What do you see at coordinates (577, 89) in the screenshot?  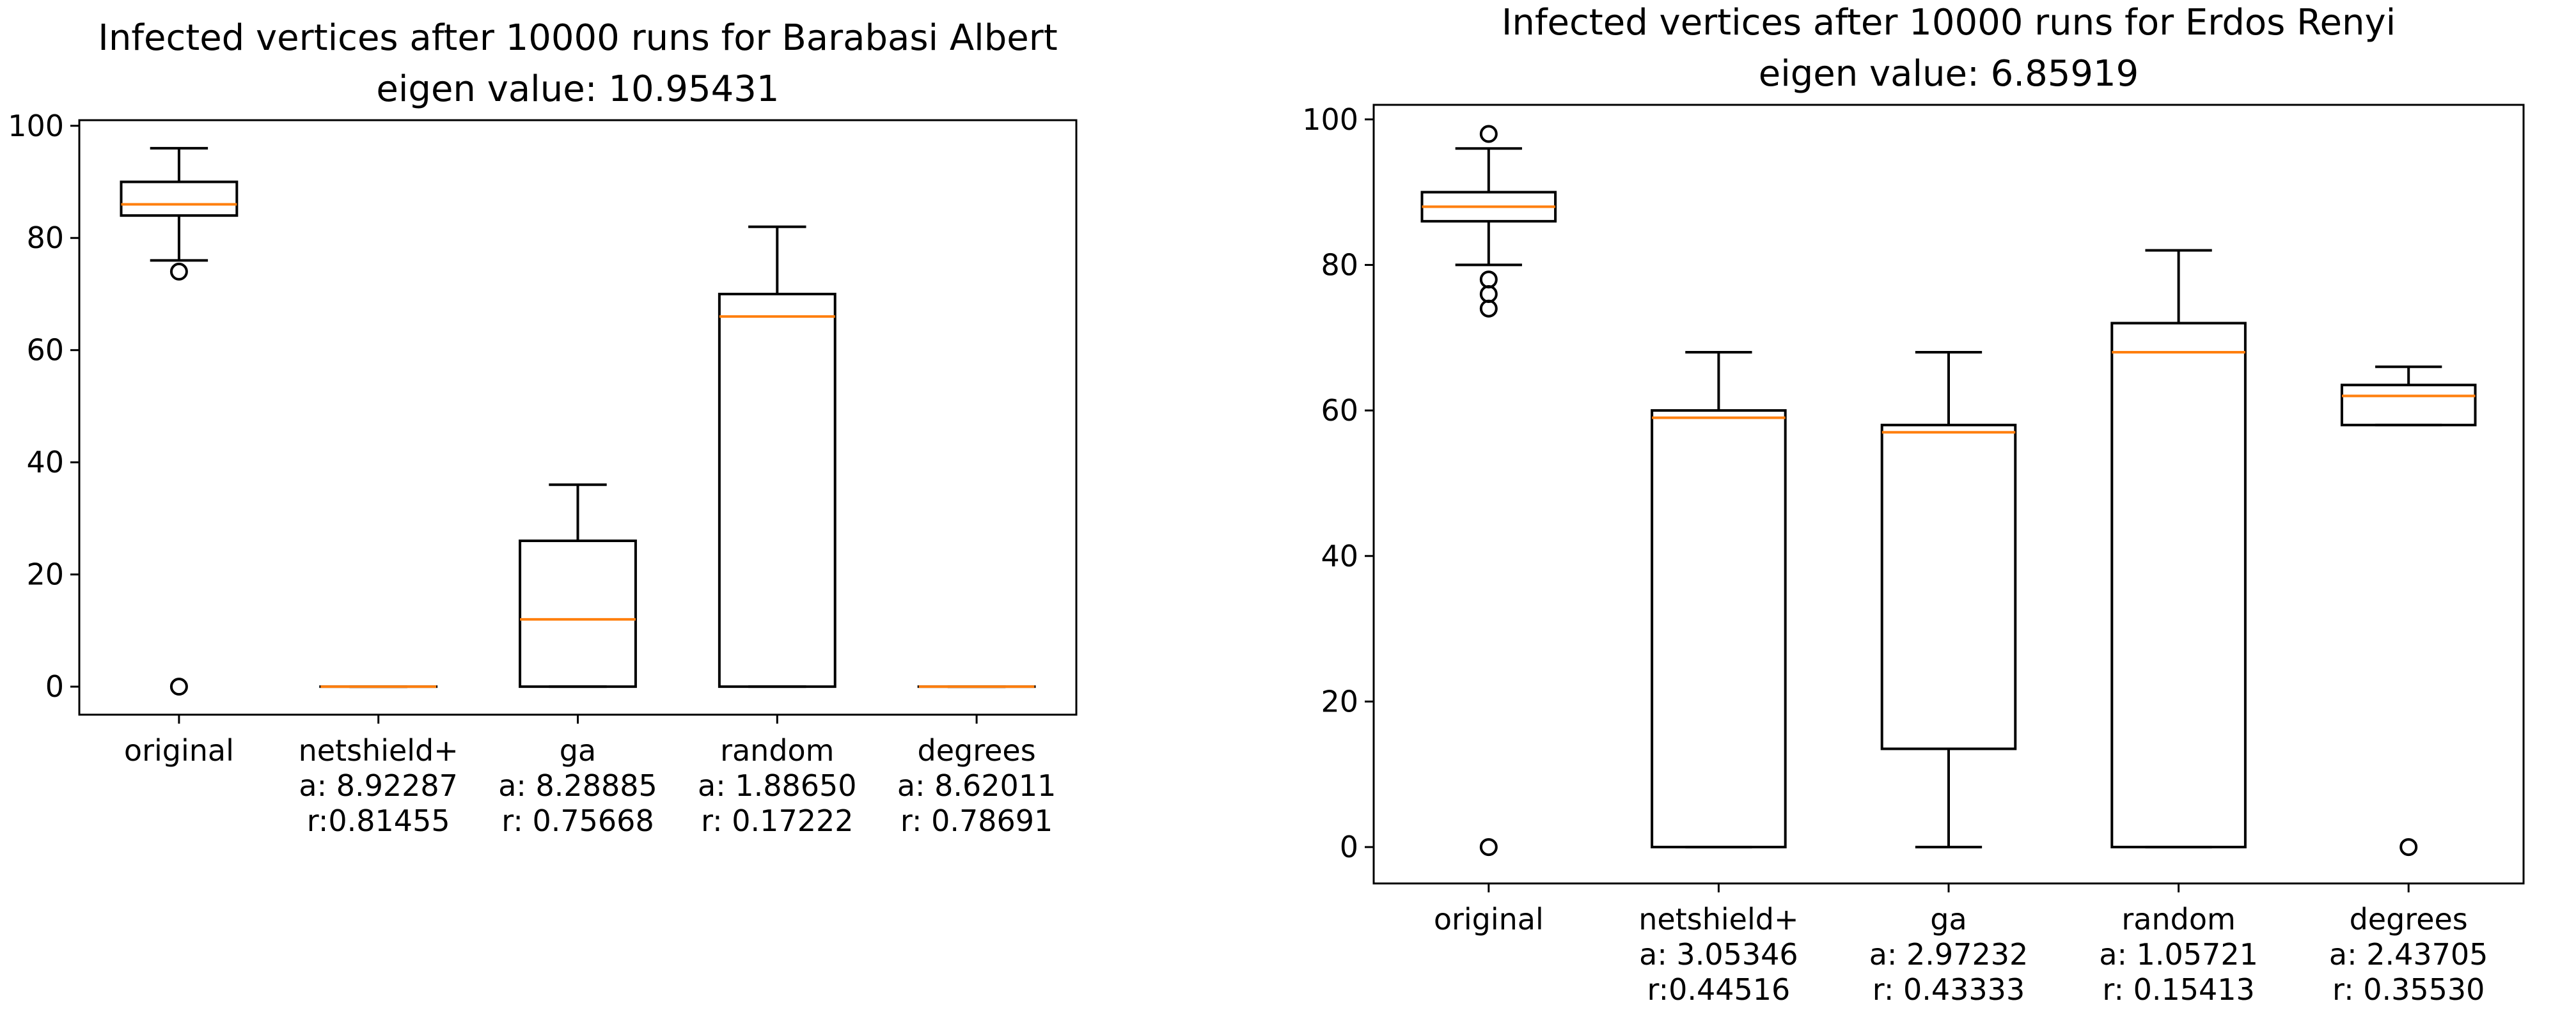 I see `chart-subtitle: eigen value: 10.95431` at bounding box center [577, 89].